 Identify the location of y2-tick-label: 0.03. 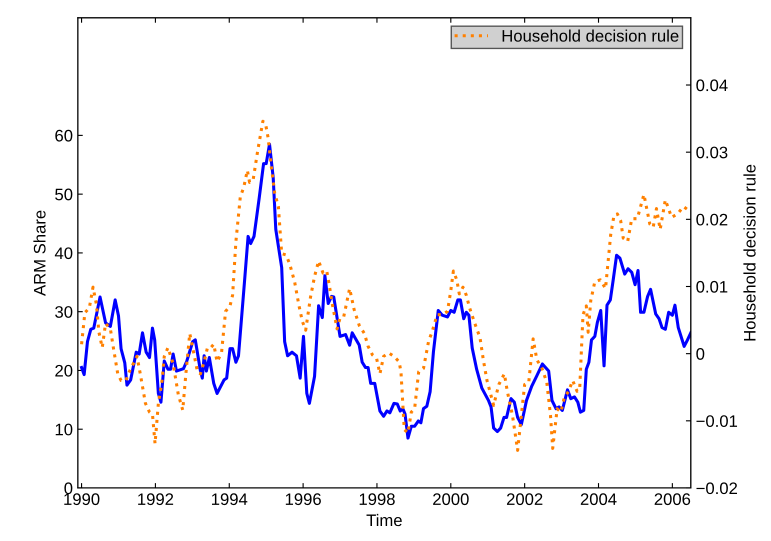
(712, 152).